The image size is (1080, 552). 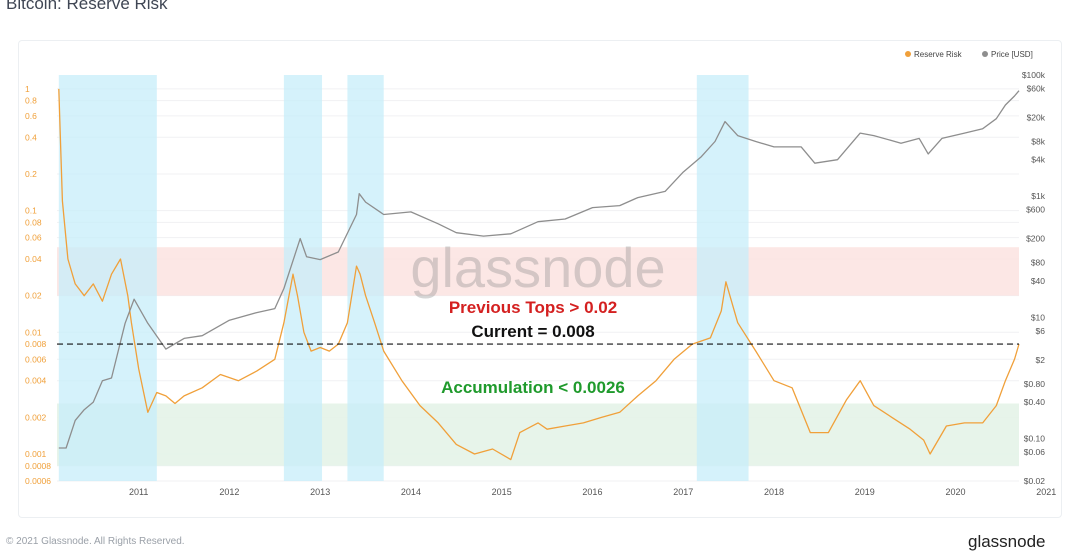 I want to click on right-tick-label: $8k, so click(x=1038, y=141).